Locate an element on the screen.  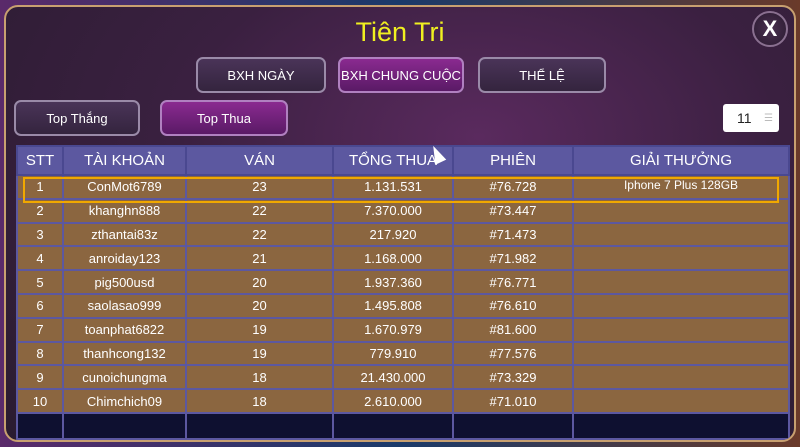
table-cell: #76.771 is located at coordinates (513, 282).